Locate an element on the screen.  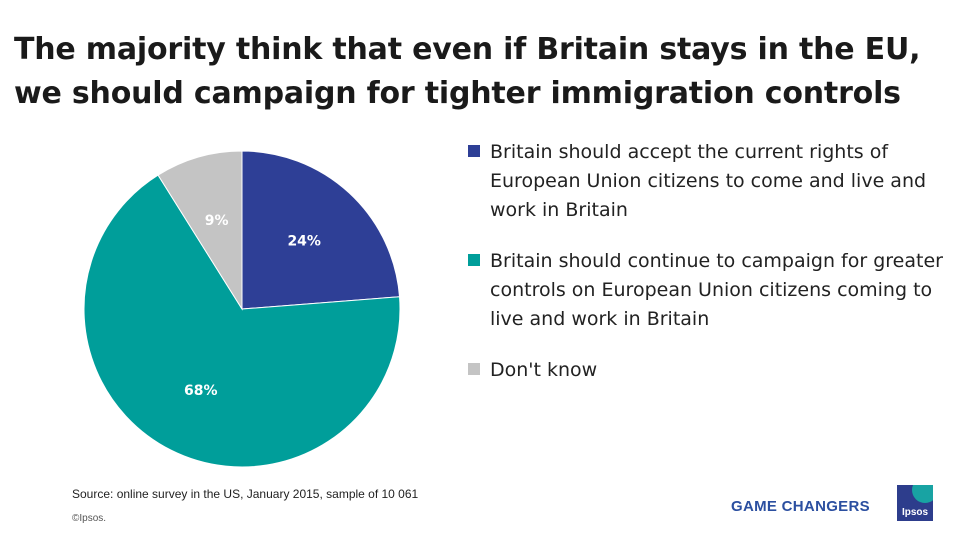
game-changers-tagline: GAME CHANGERS is located at coordinates (800, 506).